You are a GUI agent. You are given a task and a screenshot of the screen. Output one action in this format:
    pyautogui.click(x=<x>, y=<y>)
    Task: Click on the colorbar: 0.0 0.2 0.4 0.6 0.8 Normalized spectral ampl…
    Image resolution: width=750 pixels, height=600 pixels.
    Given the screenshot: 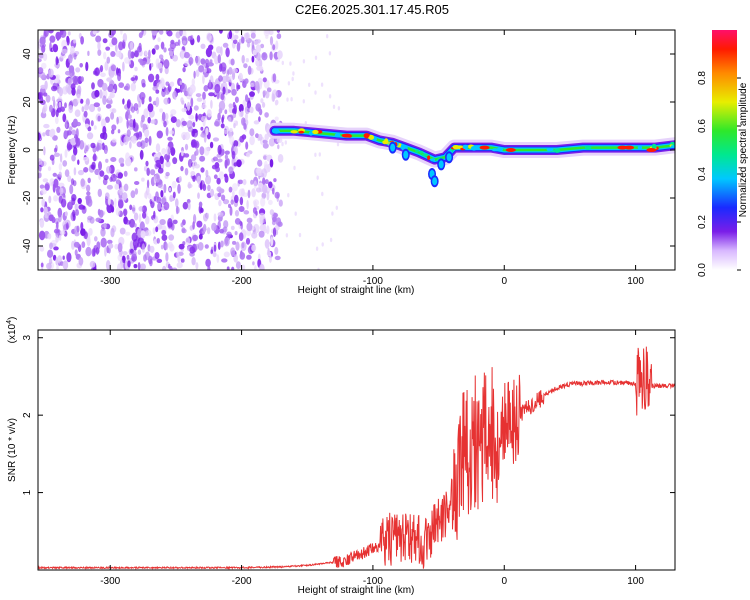 What is the action you would take?
    pyautogui.click(x=723, y=153)
    